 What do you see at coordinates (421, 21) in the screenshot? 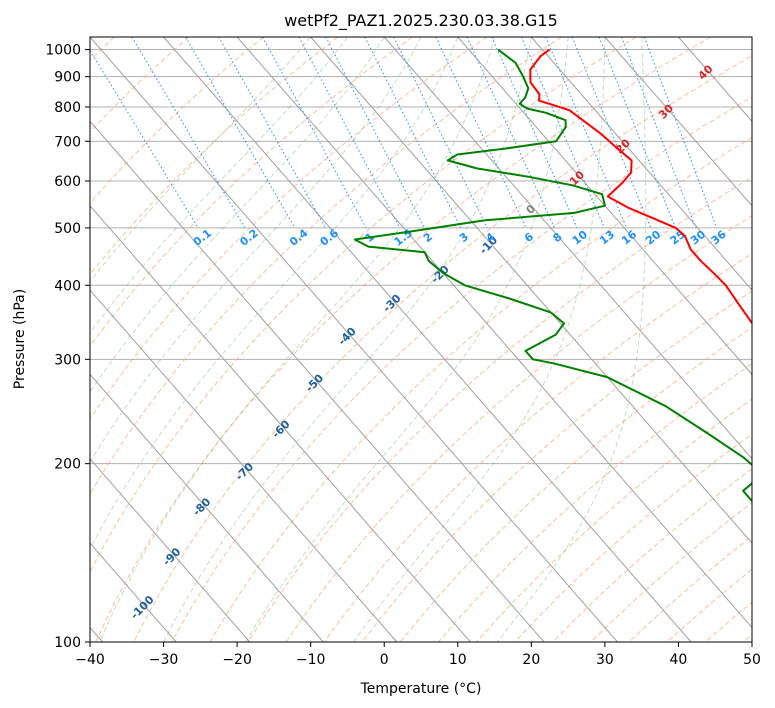
I see `chart-title: wetPf2_PAZ1.2025.230.03.38.G15` at bounding box center [421, 21].